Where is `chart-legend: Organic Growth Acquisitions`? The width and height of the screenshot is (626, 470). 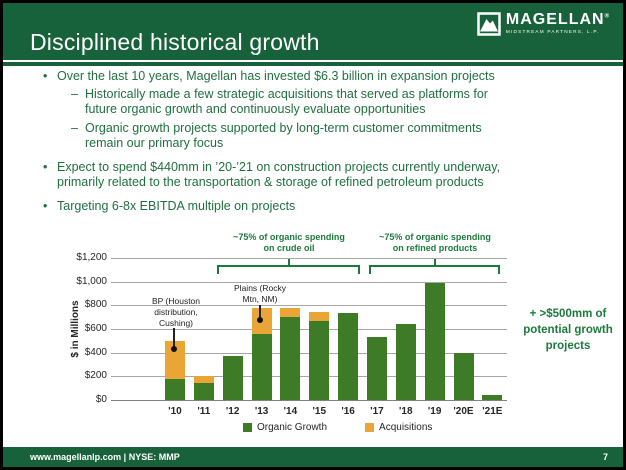
chart-legend: Organic Growth Acquisitions is located at coordinates (337, 427).